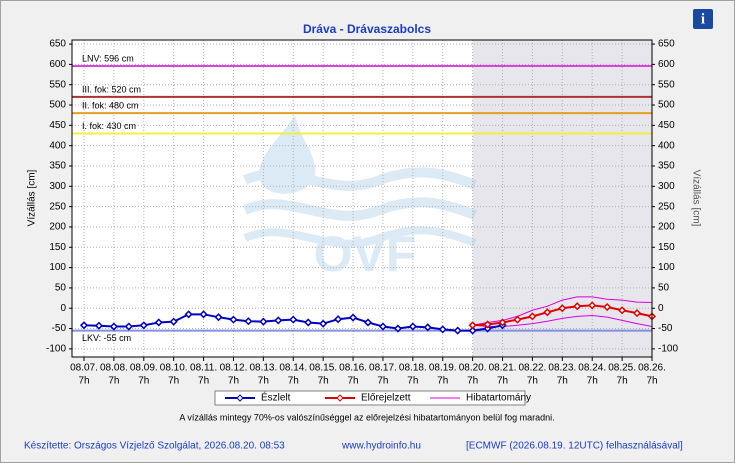 The height and width of the screenshot is (463, 735). What do you see at coordinates (56, 349) in the screenshot?
I see `y-tick-label: -100` at bounding box center [56, 349].